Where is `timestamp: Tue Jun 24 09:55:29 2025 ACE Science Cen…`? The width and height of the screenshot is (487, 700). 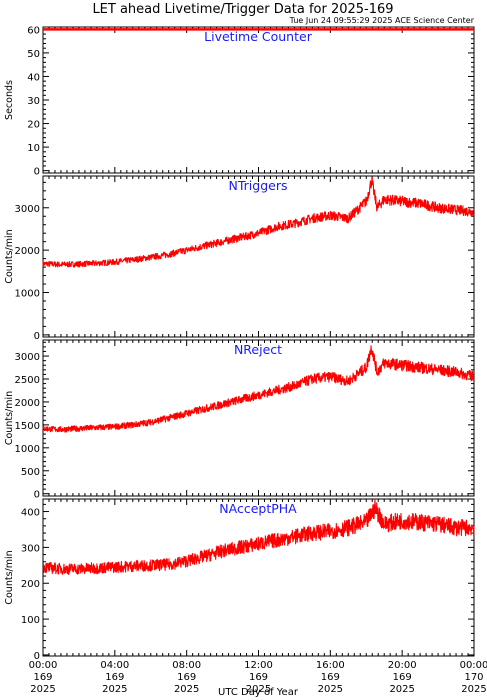
timestamp: Tue Jun 24 09:55:29 2025 ACE Science Cen… is located at coordinates (382, 20).